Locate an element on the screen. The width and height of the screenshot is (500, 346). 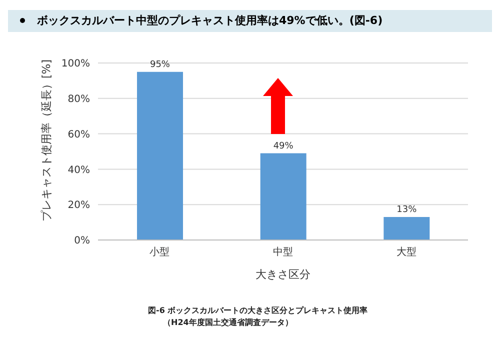
y-tick-label: 60% is located at coordinates (79, 134).